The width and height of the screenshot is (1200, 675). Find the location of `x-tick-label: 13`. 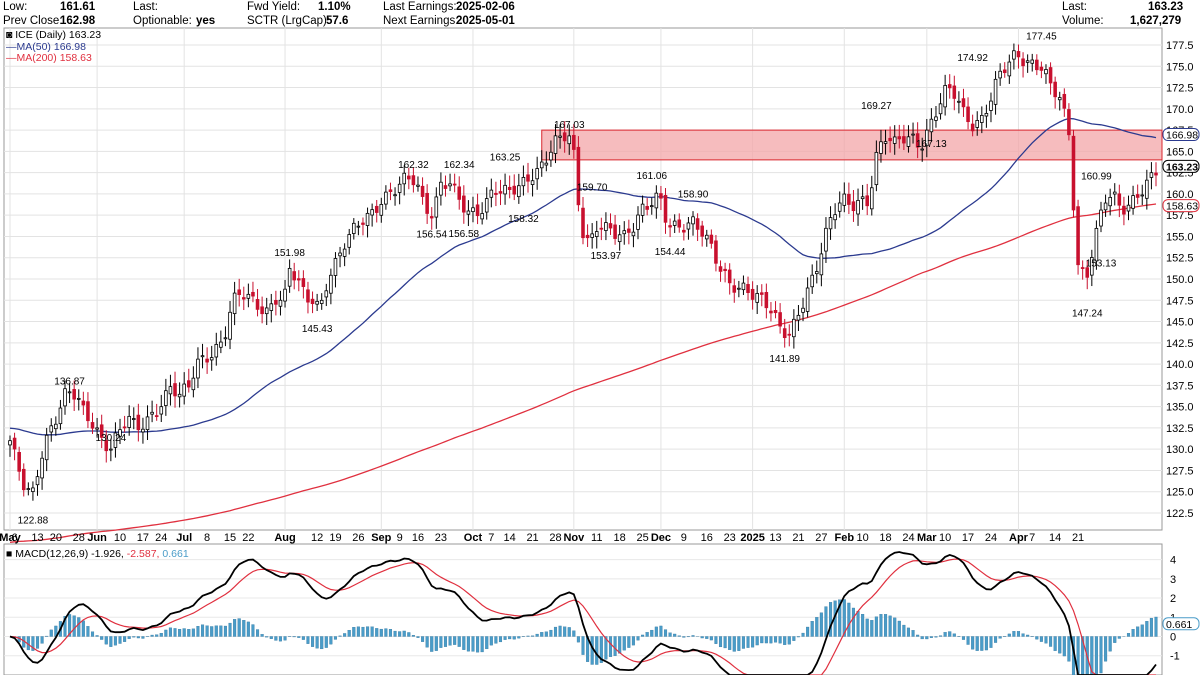

x-tick-label: 13 is located at coordinates (775, 538).